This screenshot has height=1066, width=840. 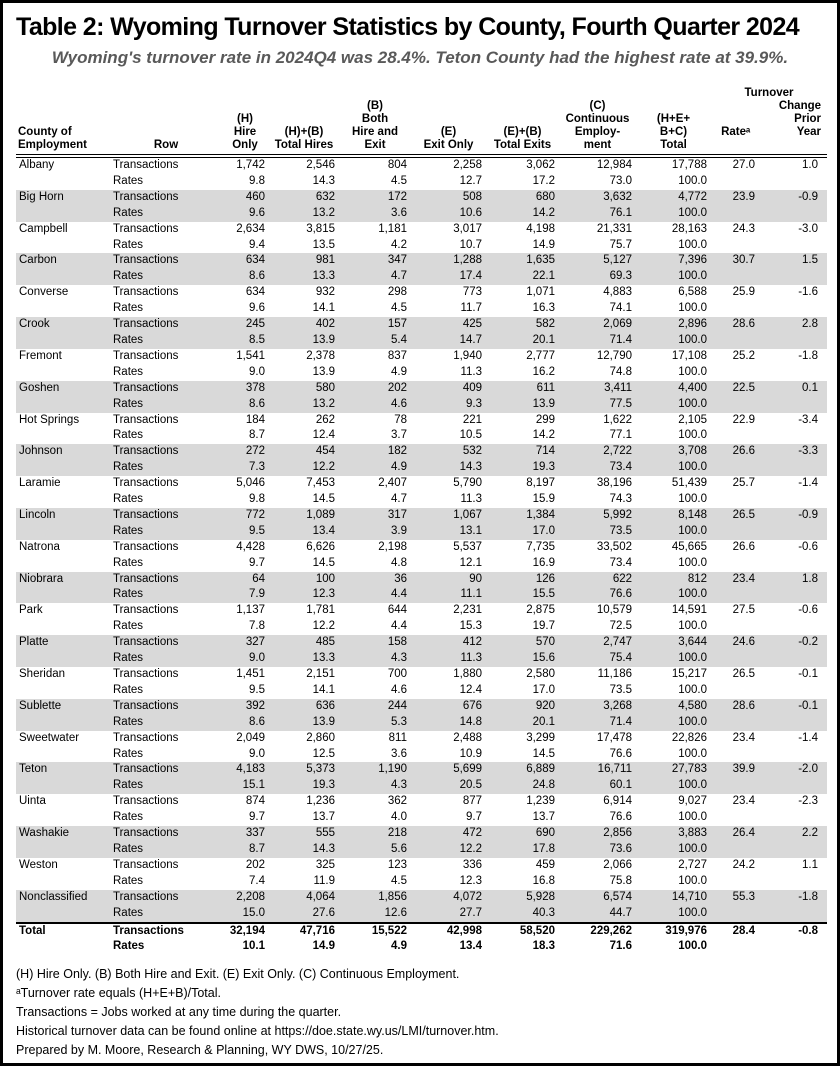 I want to click on value-cell: 5,373, so click(x=304, y=770).